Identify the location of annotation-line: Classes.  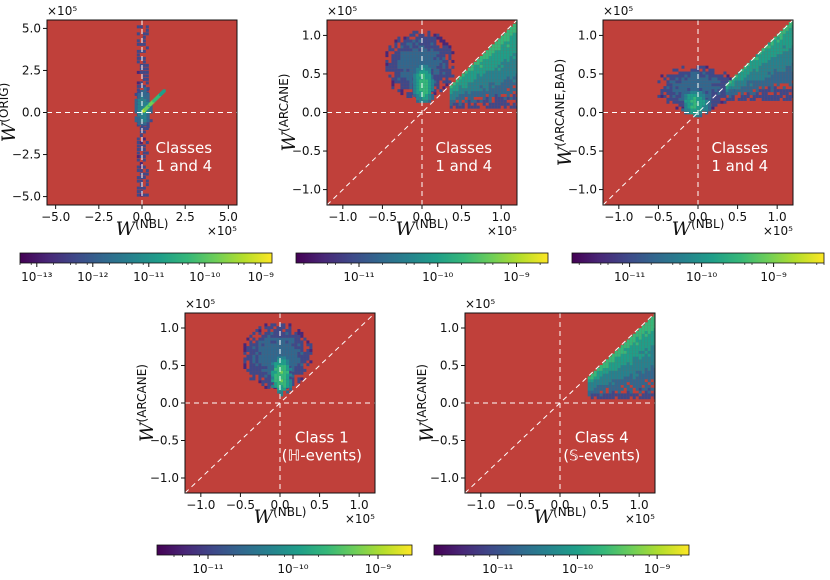
(740, 148).